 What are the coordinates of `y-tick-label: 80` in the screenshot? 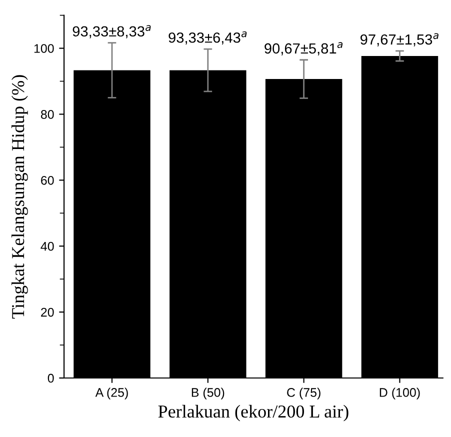 It's located at (47, 114).